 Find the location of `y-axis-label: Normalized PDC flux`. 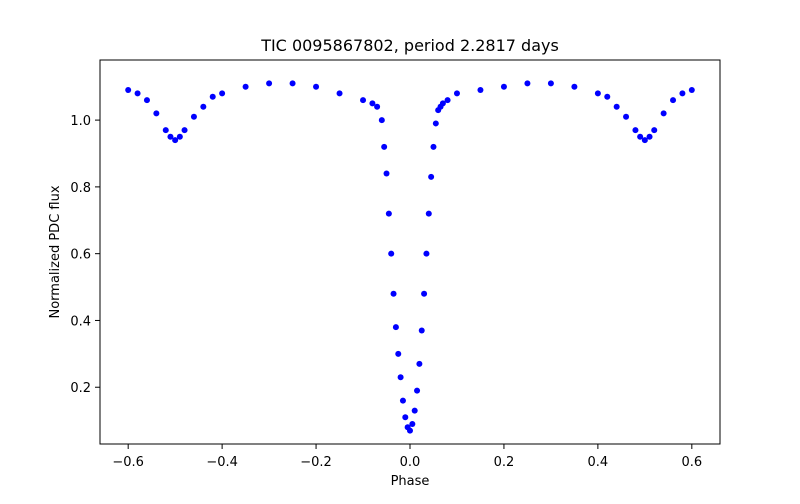

y-axis-label: Normalized PDC flux is located at coordinates (55, 251).